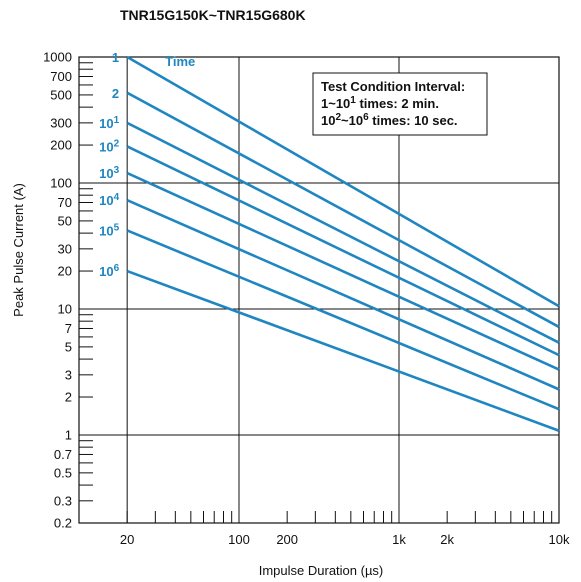 This screenshot has width=581, height=582. What do you see at coordinates (65, 202) in the screenshot?
I see `y-tick-label: 70` at bounding box center [65, 202].